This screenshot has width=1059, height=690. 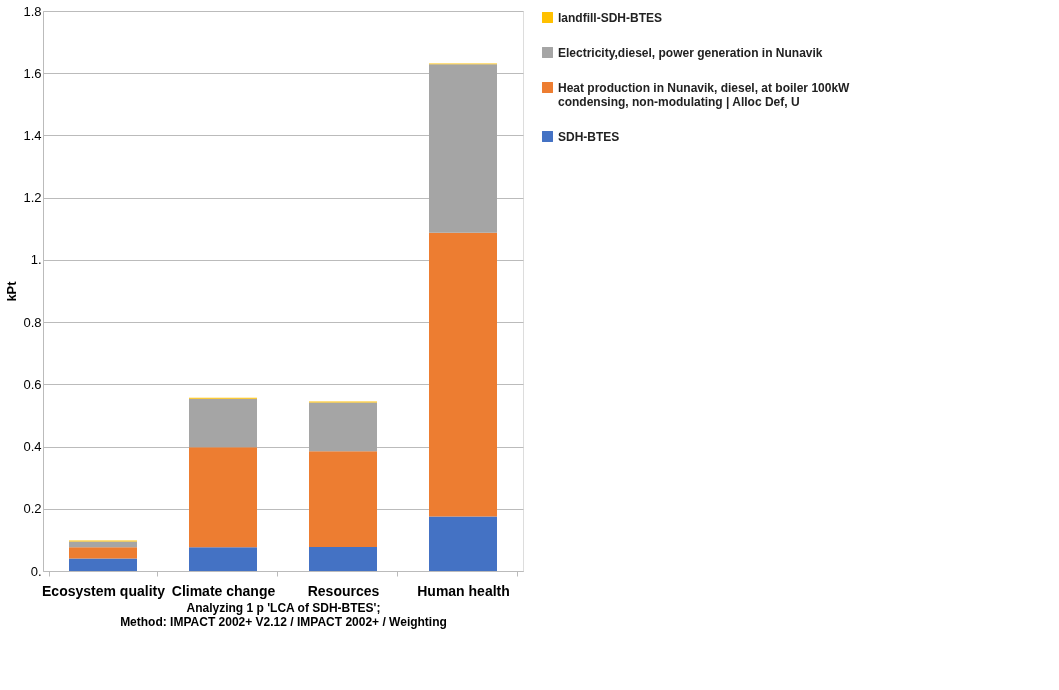 What do you see at coordinates (463, 590) in the screenshot?
I see `x-tick-label: Human health` at bounding box center [463, 590].